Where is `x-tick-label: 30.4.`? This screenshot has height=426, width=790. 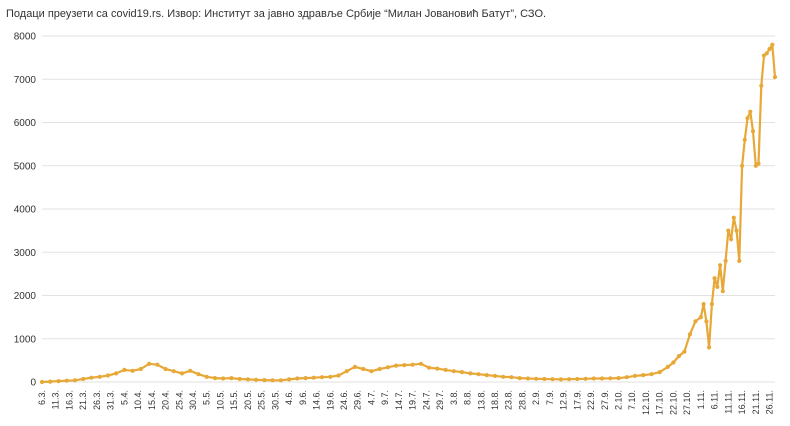
x-tick-label: 30.4. is located at coordinates (193, 400).